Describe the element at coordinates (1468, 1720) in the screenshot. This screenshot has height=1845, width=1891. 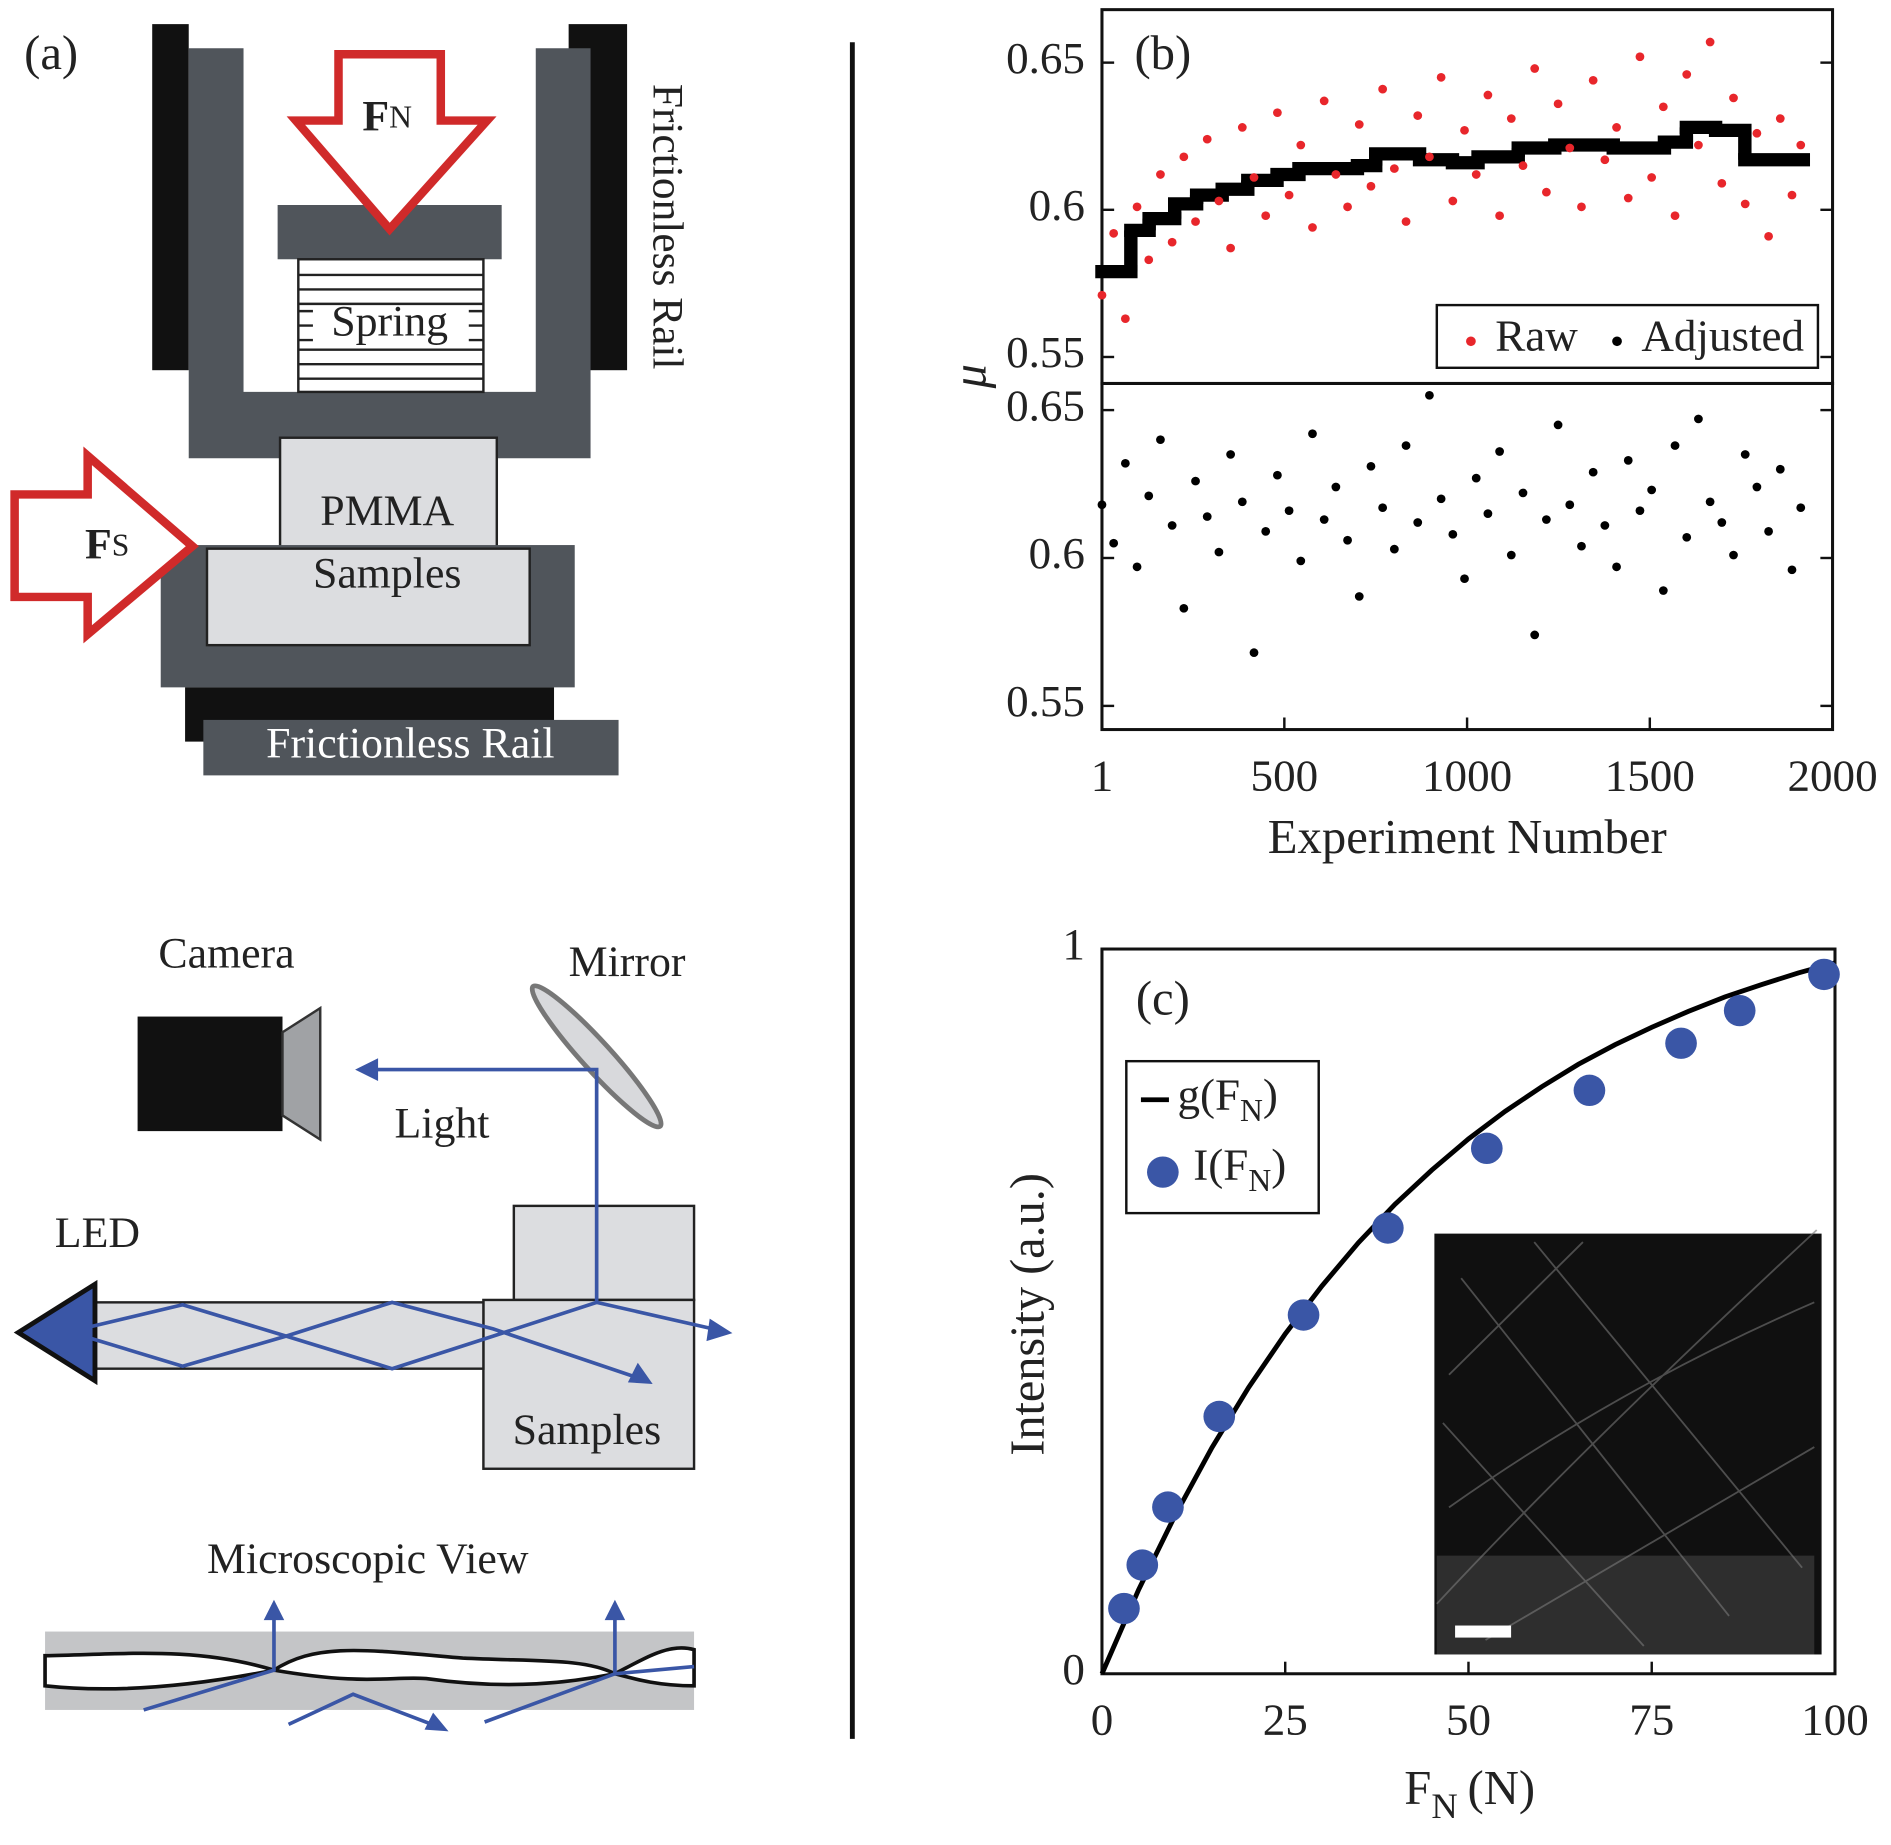
I see `x-tick-label: 50` at that location.